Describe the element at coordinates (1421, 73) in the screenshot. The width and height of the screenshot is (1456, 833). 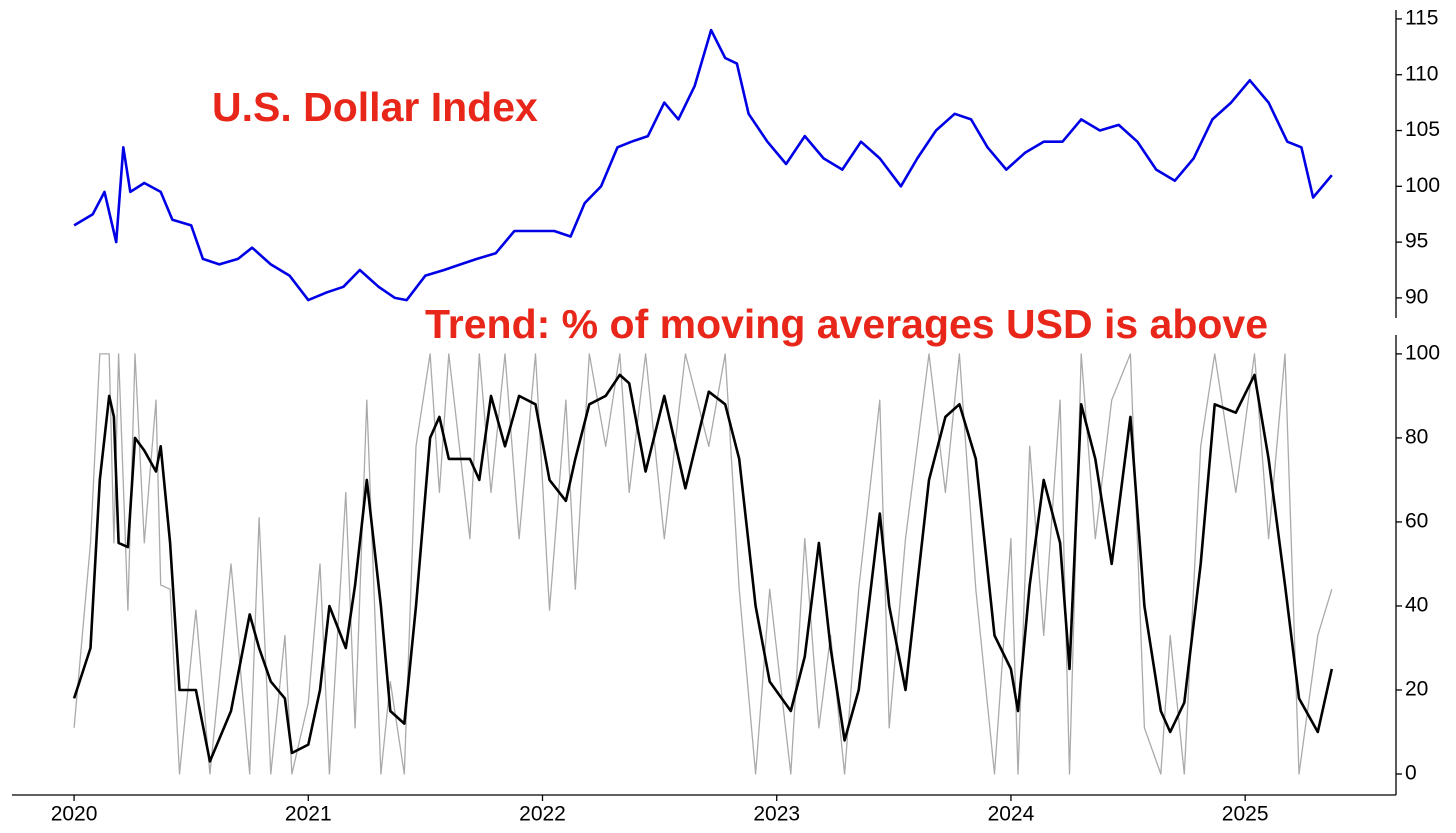
I see `y-tick-label: 110` at that location.